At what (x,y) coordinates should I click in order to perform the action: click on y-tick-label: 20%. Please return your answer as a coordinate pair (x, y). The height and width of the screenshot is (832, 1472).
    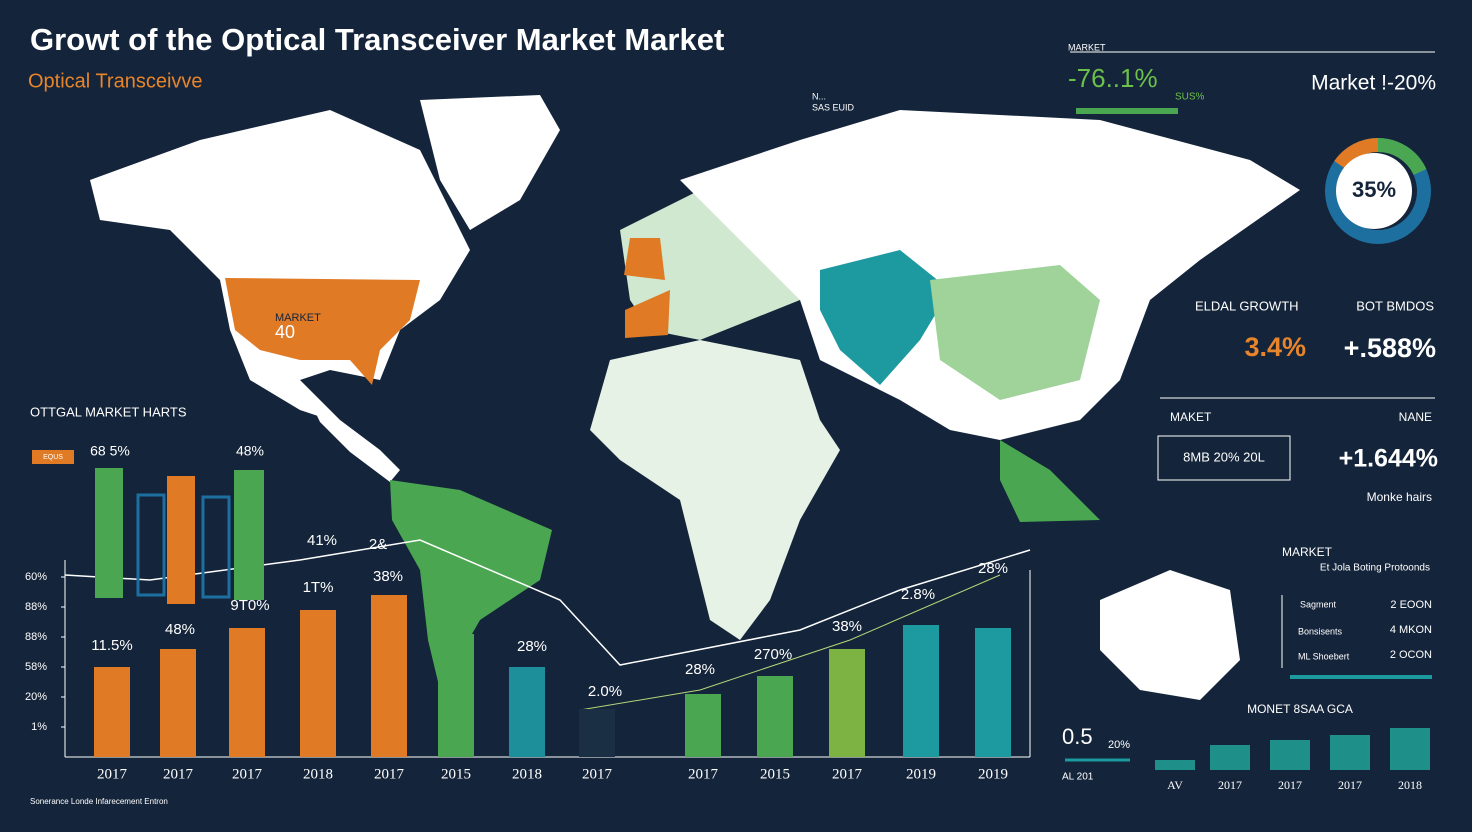
    Looking at the image, I should click on (36, 697).